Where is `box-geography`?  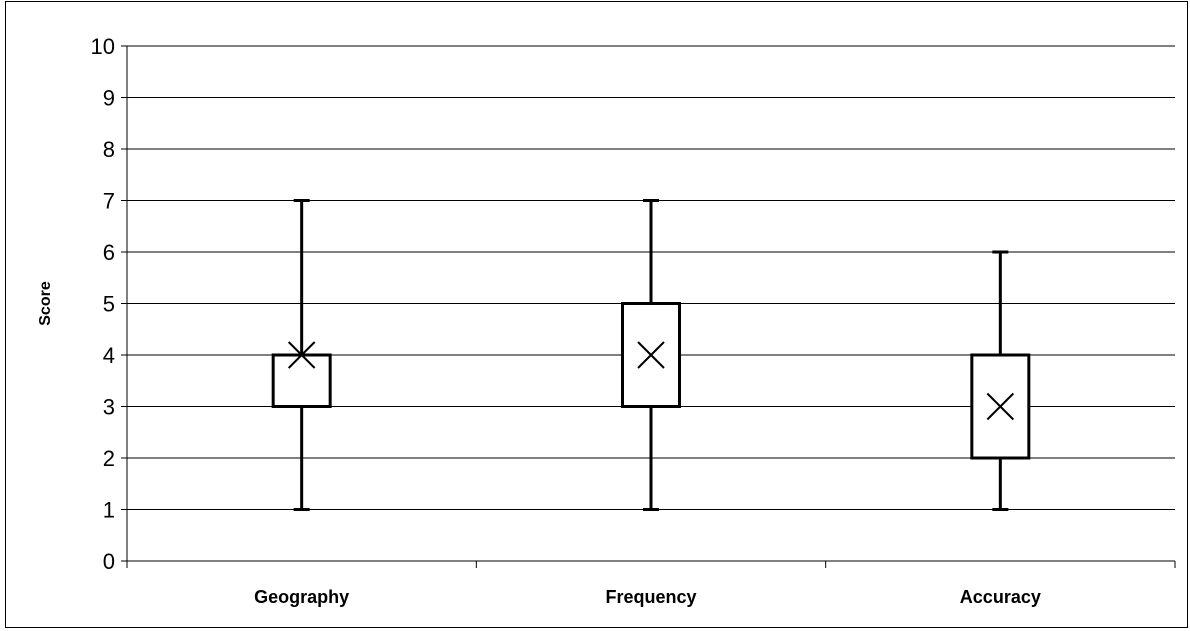
box-geography is located at coordinates (301, 355).